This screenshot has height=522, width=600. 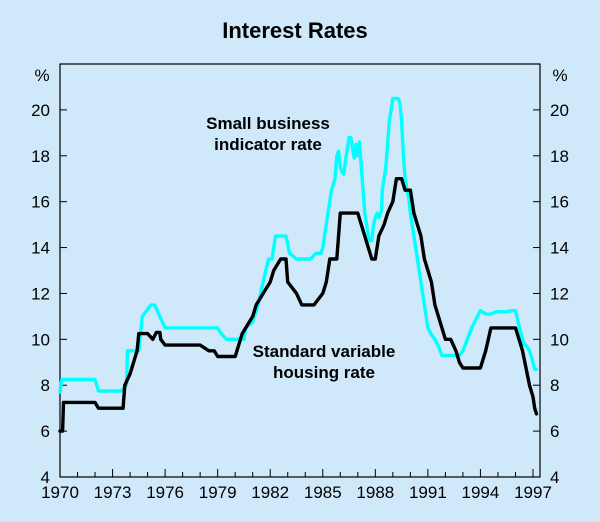 What do you see at coordinates (481, 492) in the screenshot?
I see `x-tick-label: 1994` at bounding box center [481, 492].